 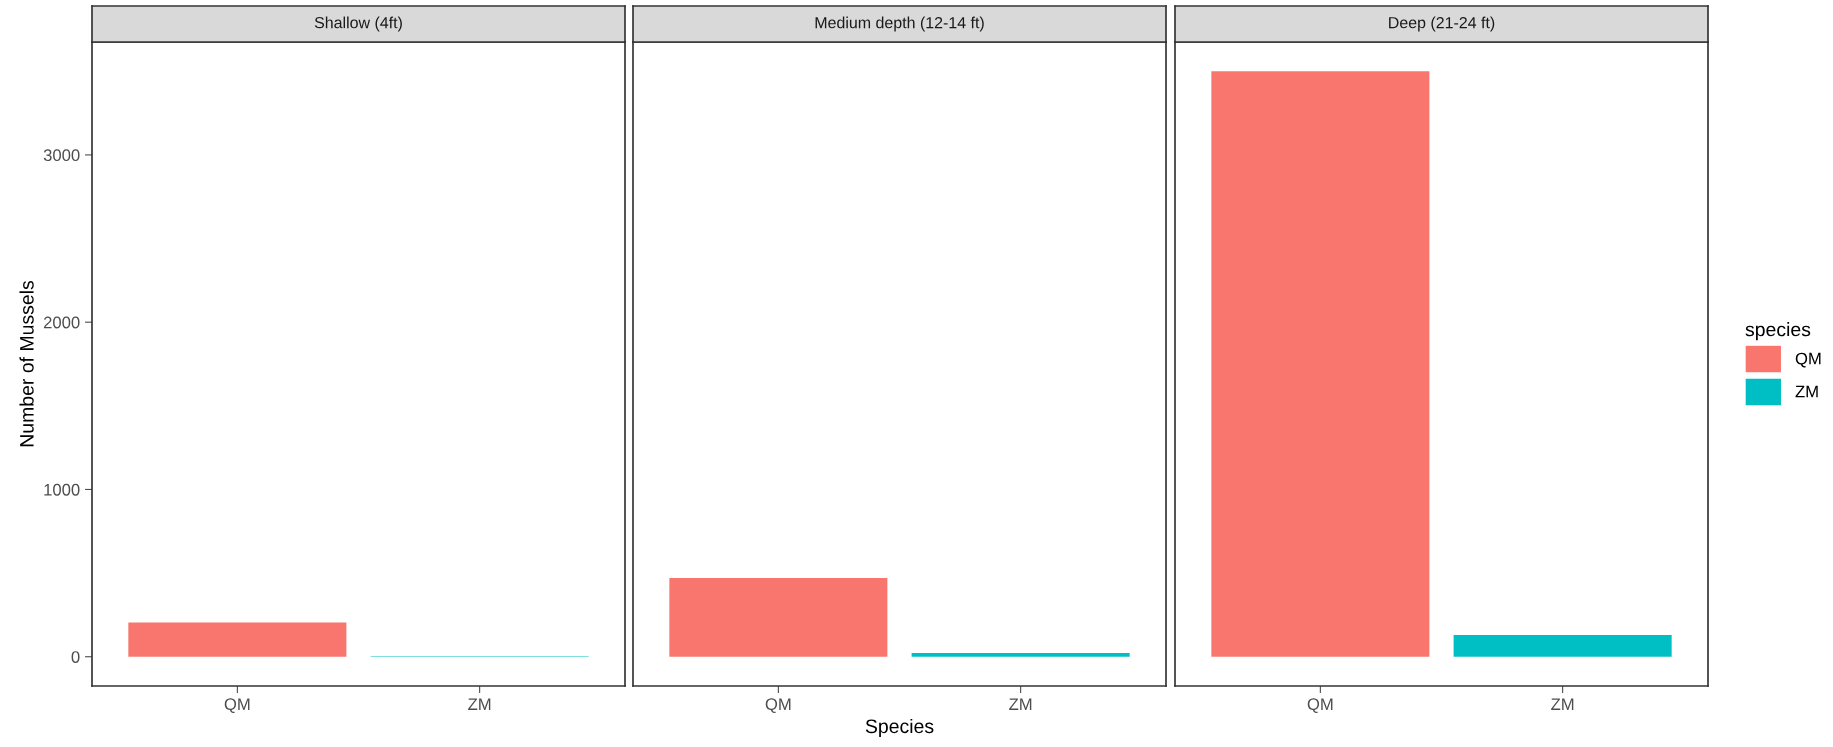 I want to click on y-tick-label: 3000, so click(x=61, y=155).